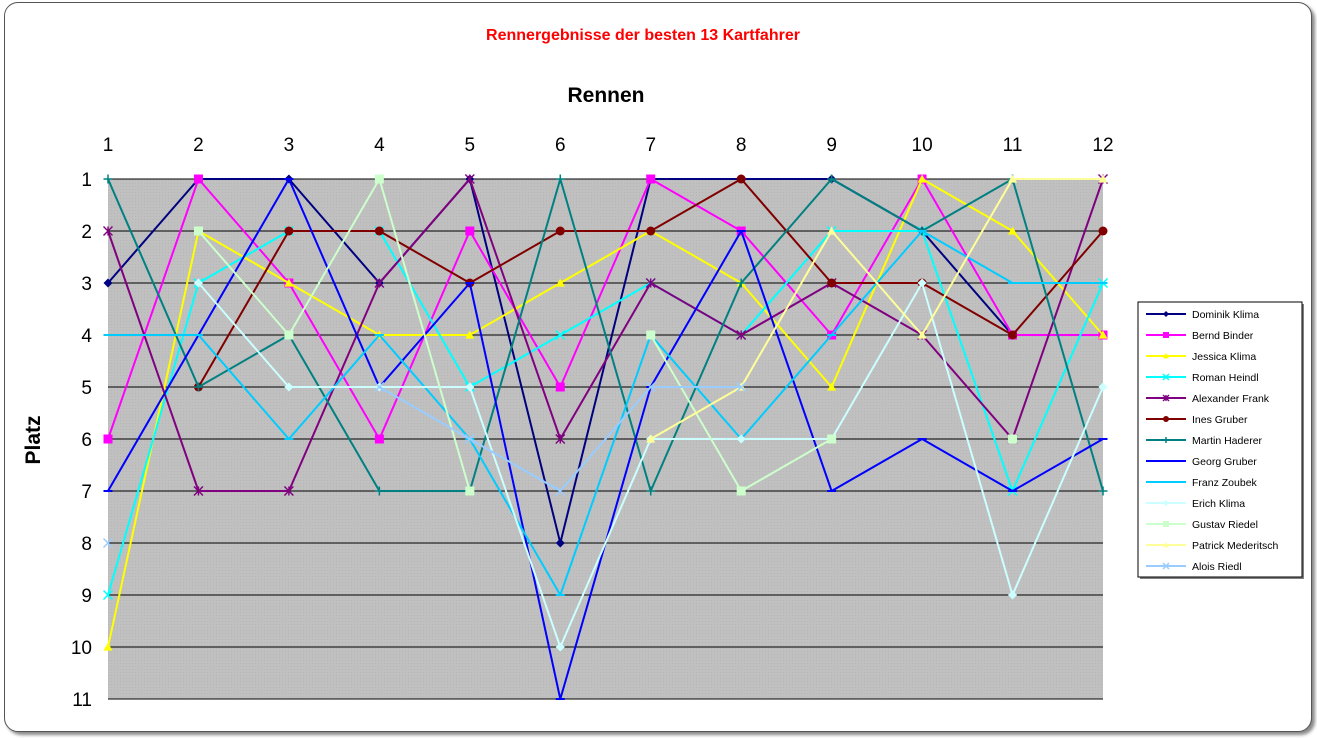 This screenshot has width=1317, height=738. I want to click on x-tick-label: 10, so click(922, 145).